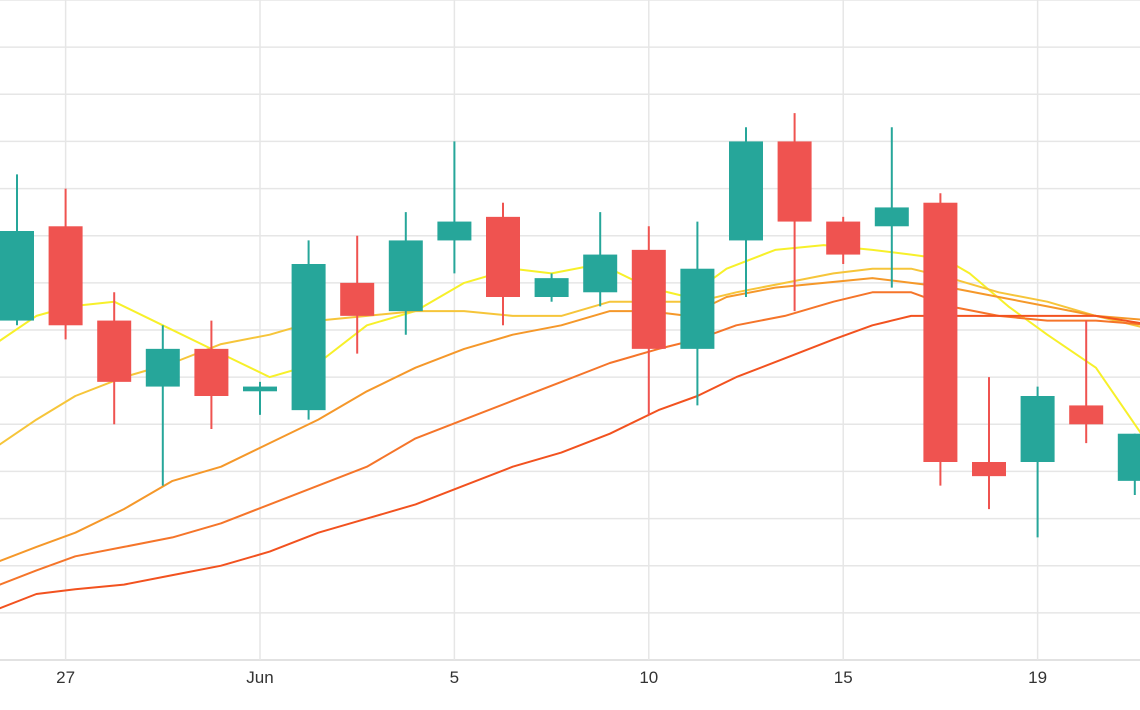 The width and height of the screenshot is (1140, 710). What do you see at coordinates (65, 677) in the screenshot?
I see `x-tick-label: 27` at bounding box center [65, 677].